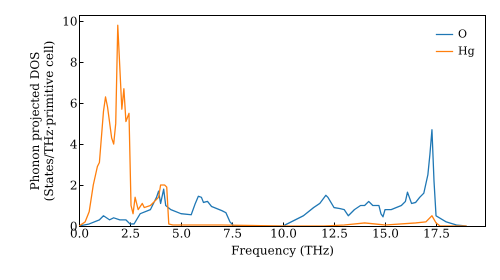 The height and width of the screenshot is (280, 500). I want to click on x-tick-label: 7.5, so click(232, 233).